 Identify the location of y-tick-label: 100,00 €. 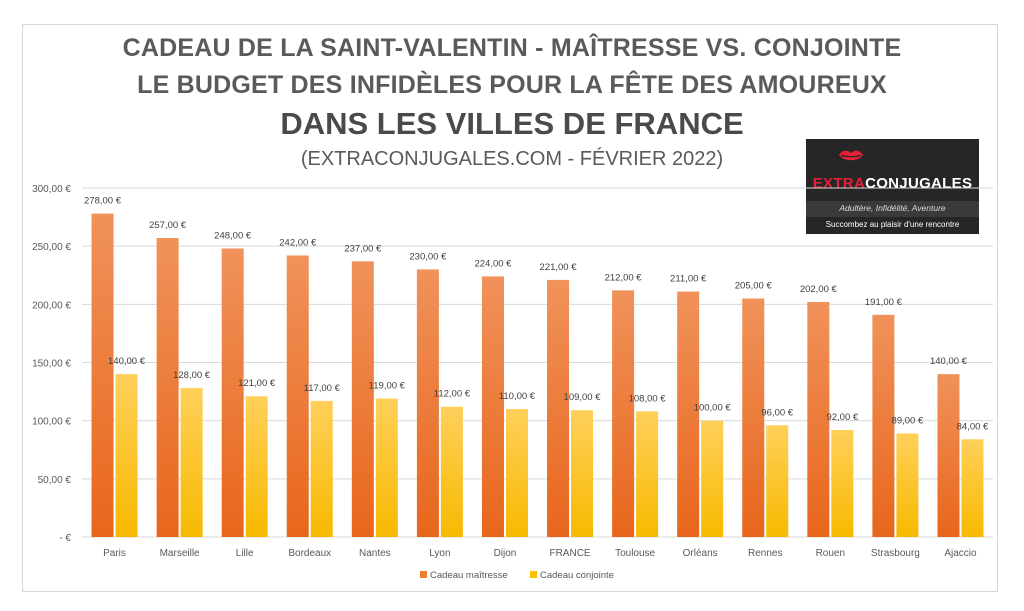
(51, 422).